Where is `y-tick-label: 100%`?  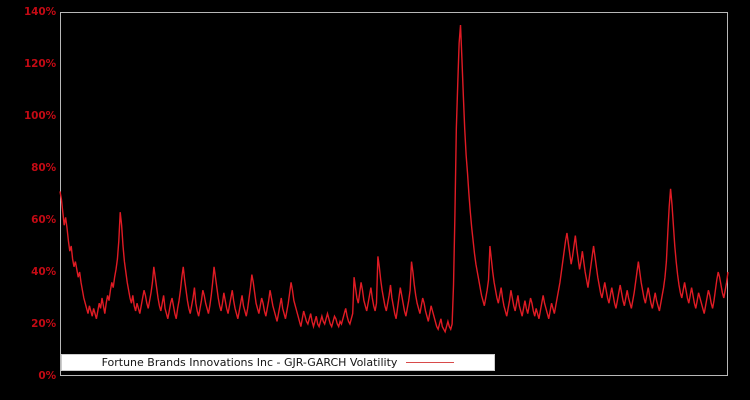
y-tick-label: 100% is located at coordinates (39, 116).